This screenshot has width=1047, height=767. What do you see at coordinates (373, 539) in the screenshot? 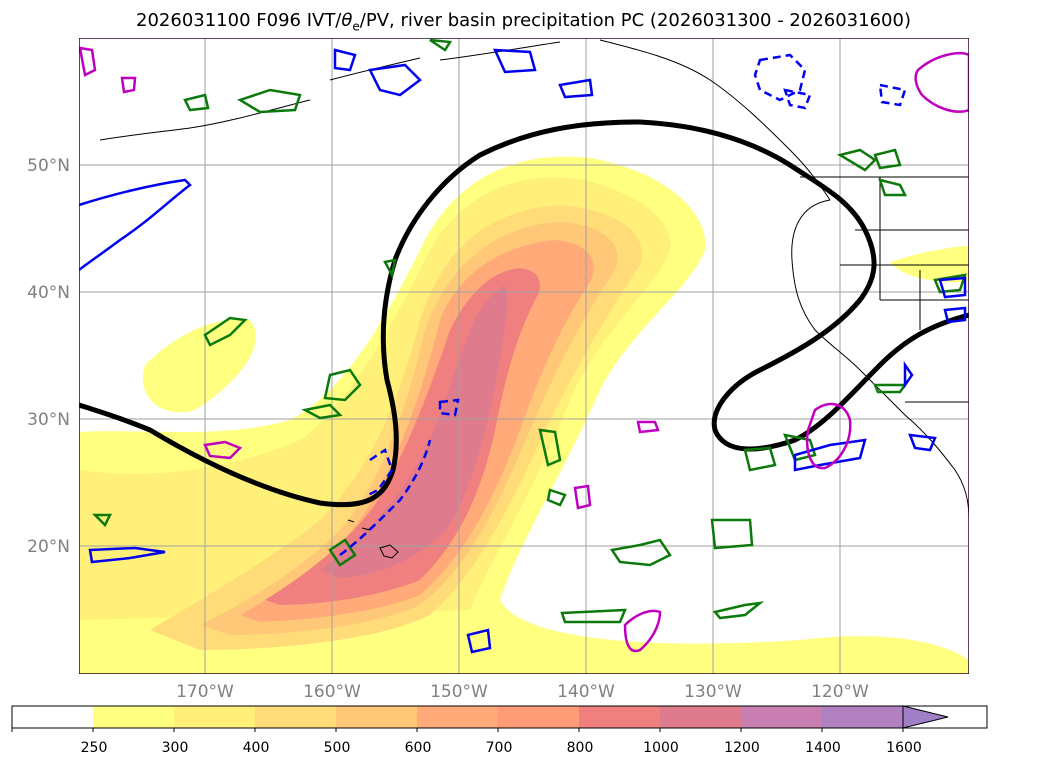
I see `hawaii-islands` at bounding box center [373, 539].